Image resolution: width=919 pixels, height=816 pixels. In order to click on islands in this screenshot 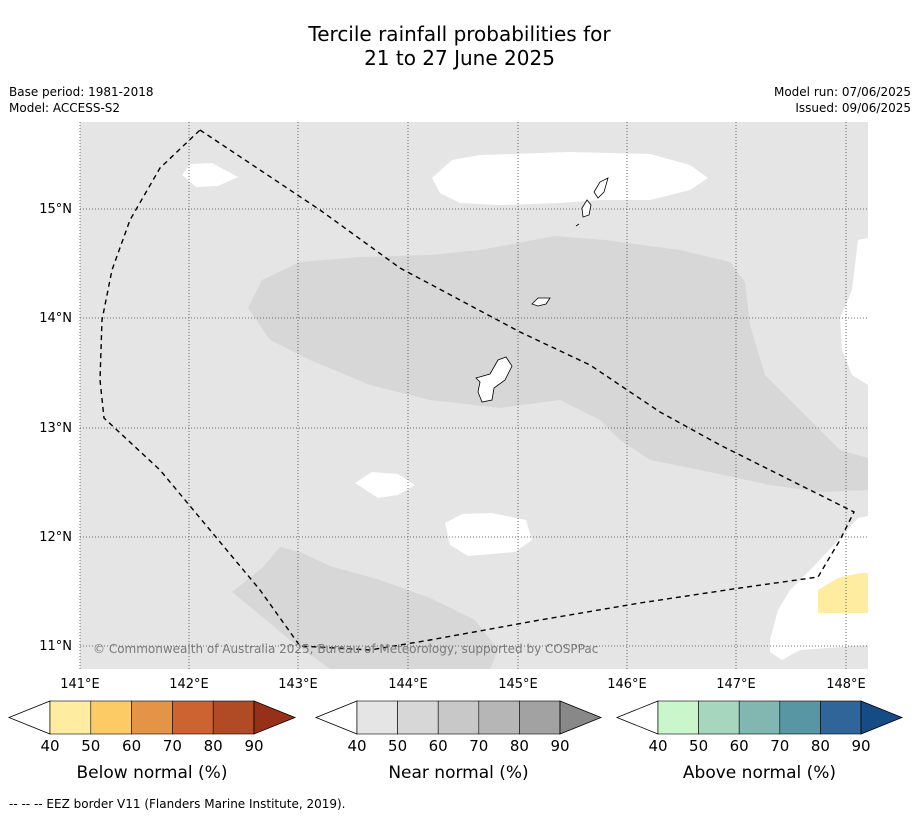, I will do `click(542, 290)`.